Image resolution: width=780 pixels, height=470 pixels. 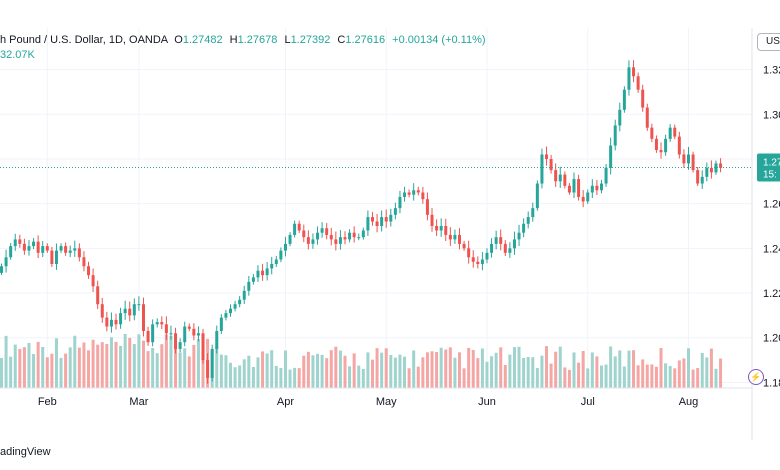 I want to click on price-tick-label: 1.26, so click(x=771, y=205).